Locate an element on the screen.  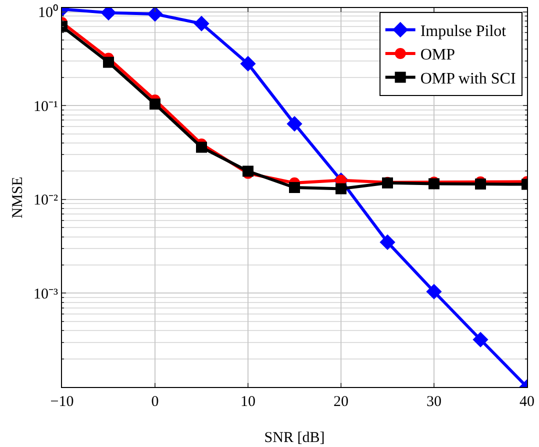
x-tick-label: 0 is located at coordinates (155, 402).